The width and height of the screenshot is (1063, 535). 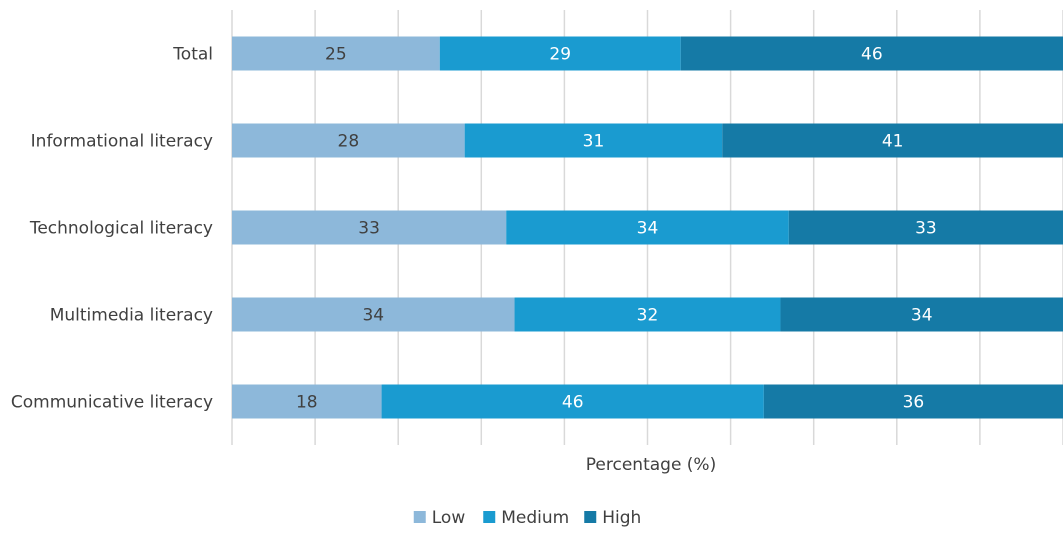 I want to click on category-label: Total, so click(x=192, y=55).